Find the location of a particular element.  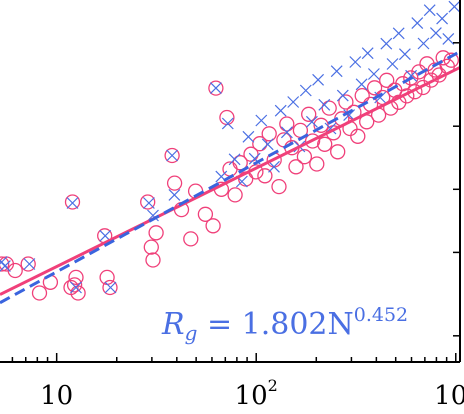

fit-annotation: Rg = 1.802N0.452 is located at coordinates (284, 324).